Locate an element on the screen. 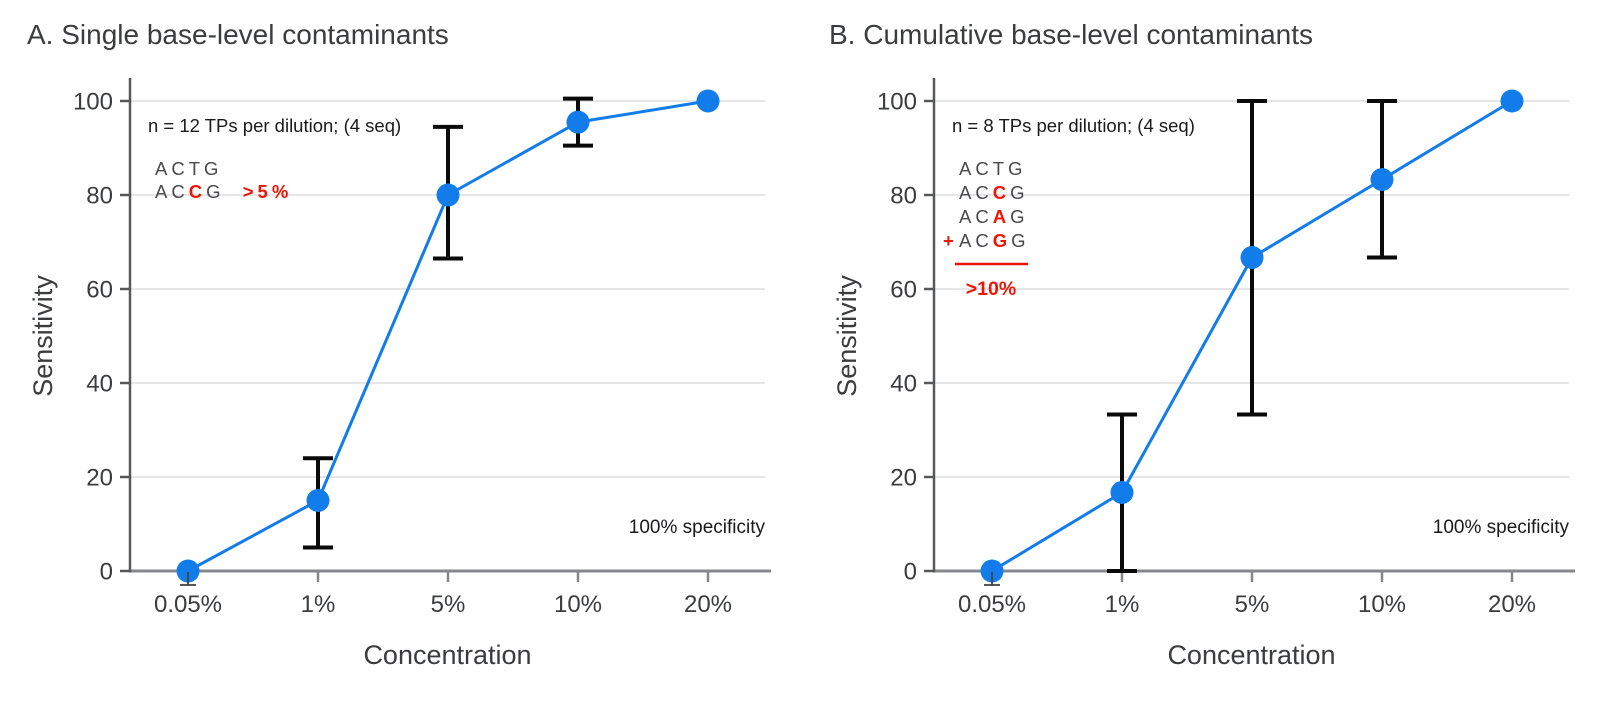  sample-size-note: n = 12 TPs per dilution; (4 seq) is located at coordinates (274, 125).